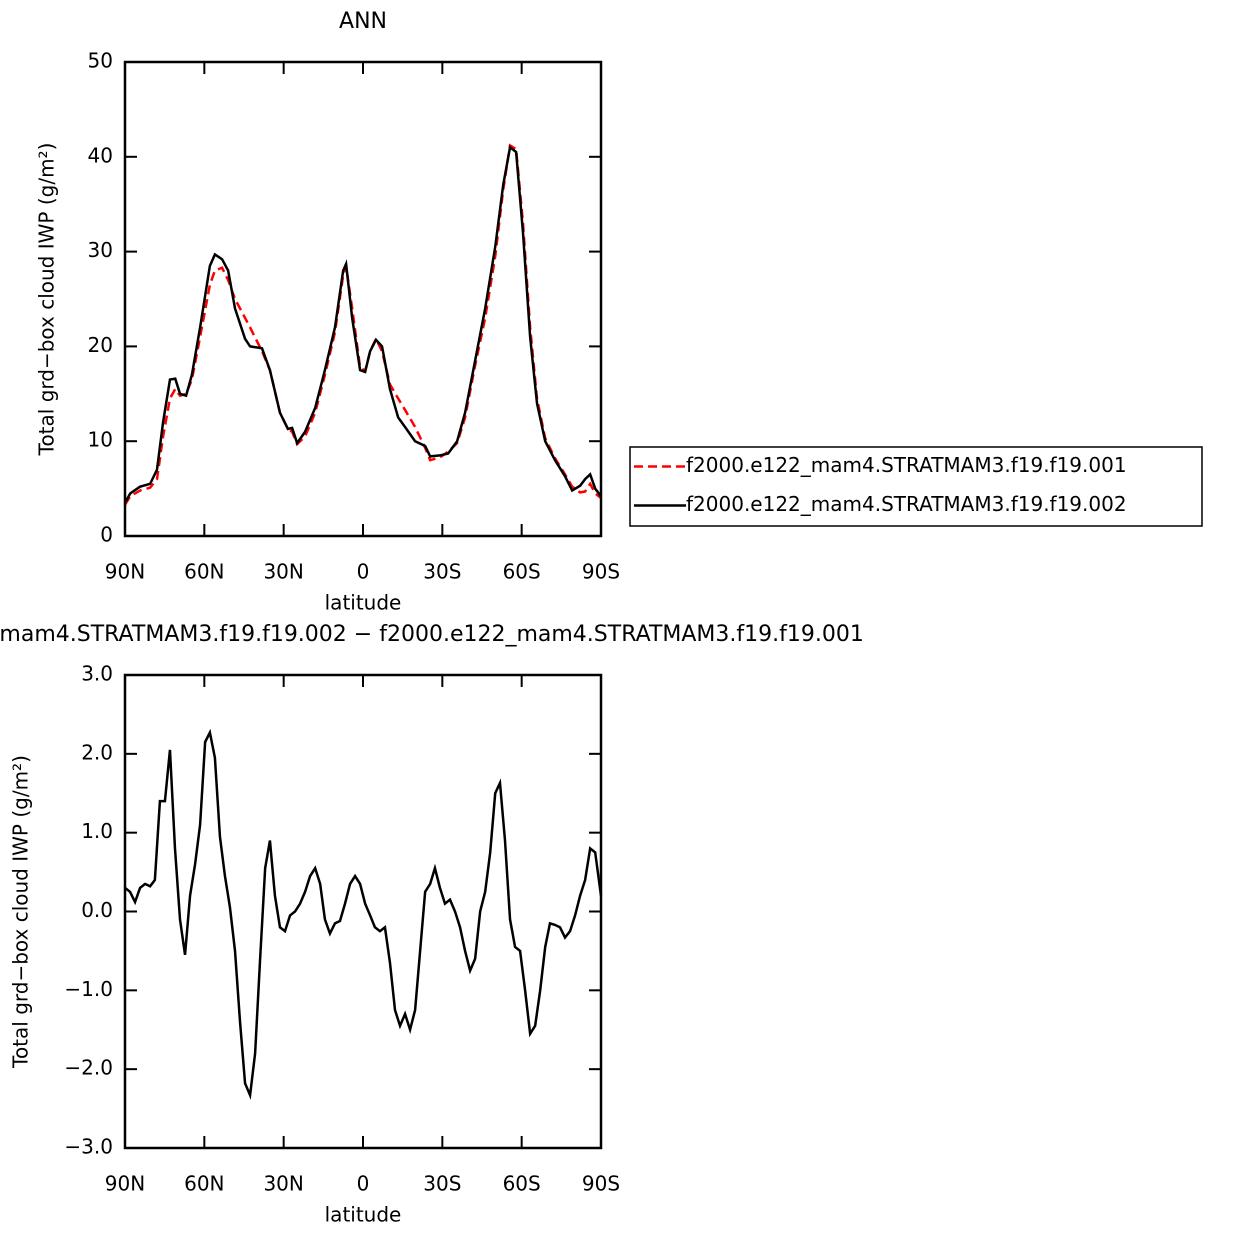 The height and width of the screenshot is (1235, 1238). Describe the element at coordinates (88, 1147) in the screenshot. I see `y-tick-label: −3.0` at that location.